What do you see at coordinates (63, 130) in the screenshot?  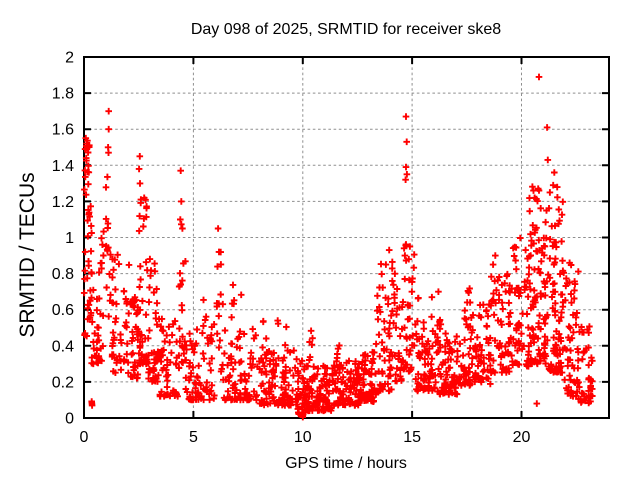 I see `y-tick-label: 1.6` at bounding box center [63, 130].